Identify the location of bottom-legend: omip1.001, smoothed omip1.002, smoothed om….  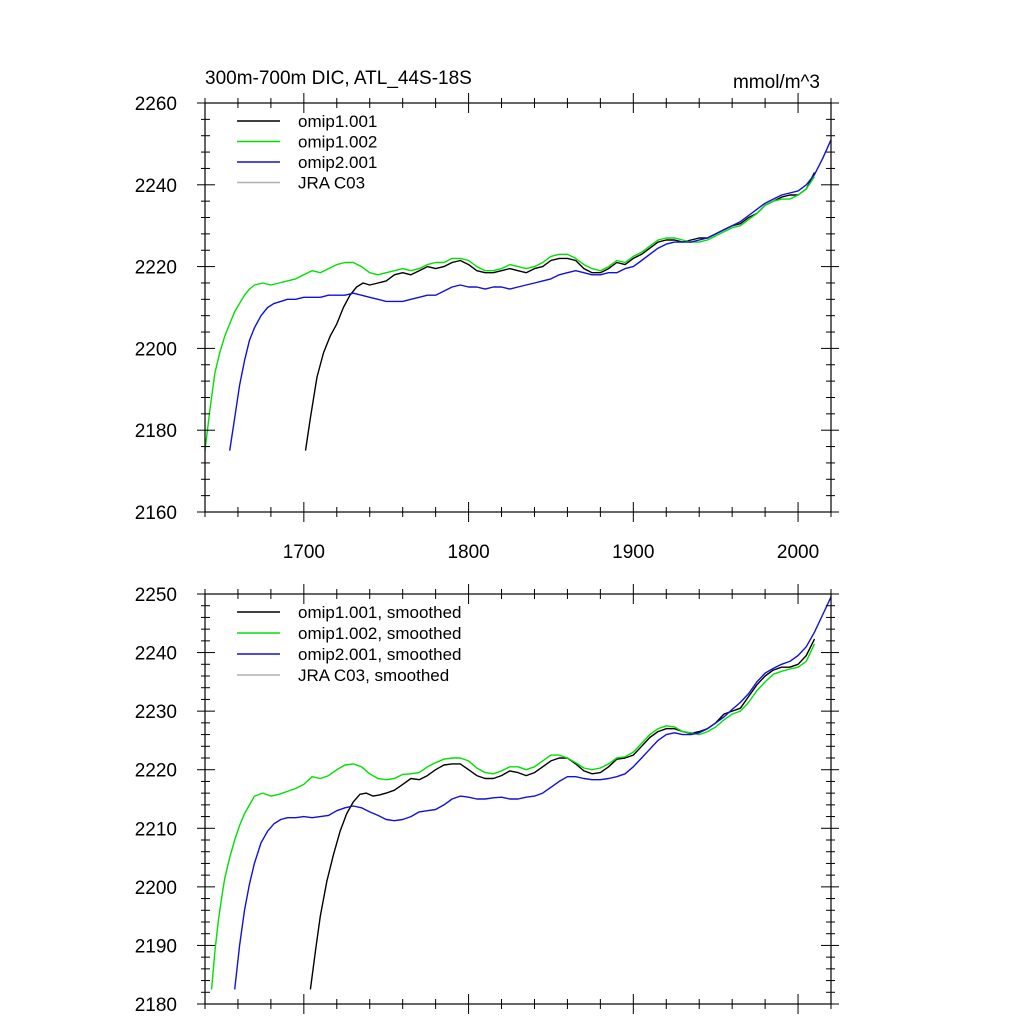
(349, 644).